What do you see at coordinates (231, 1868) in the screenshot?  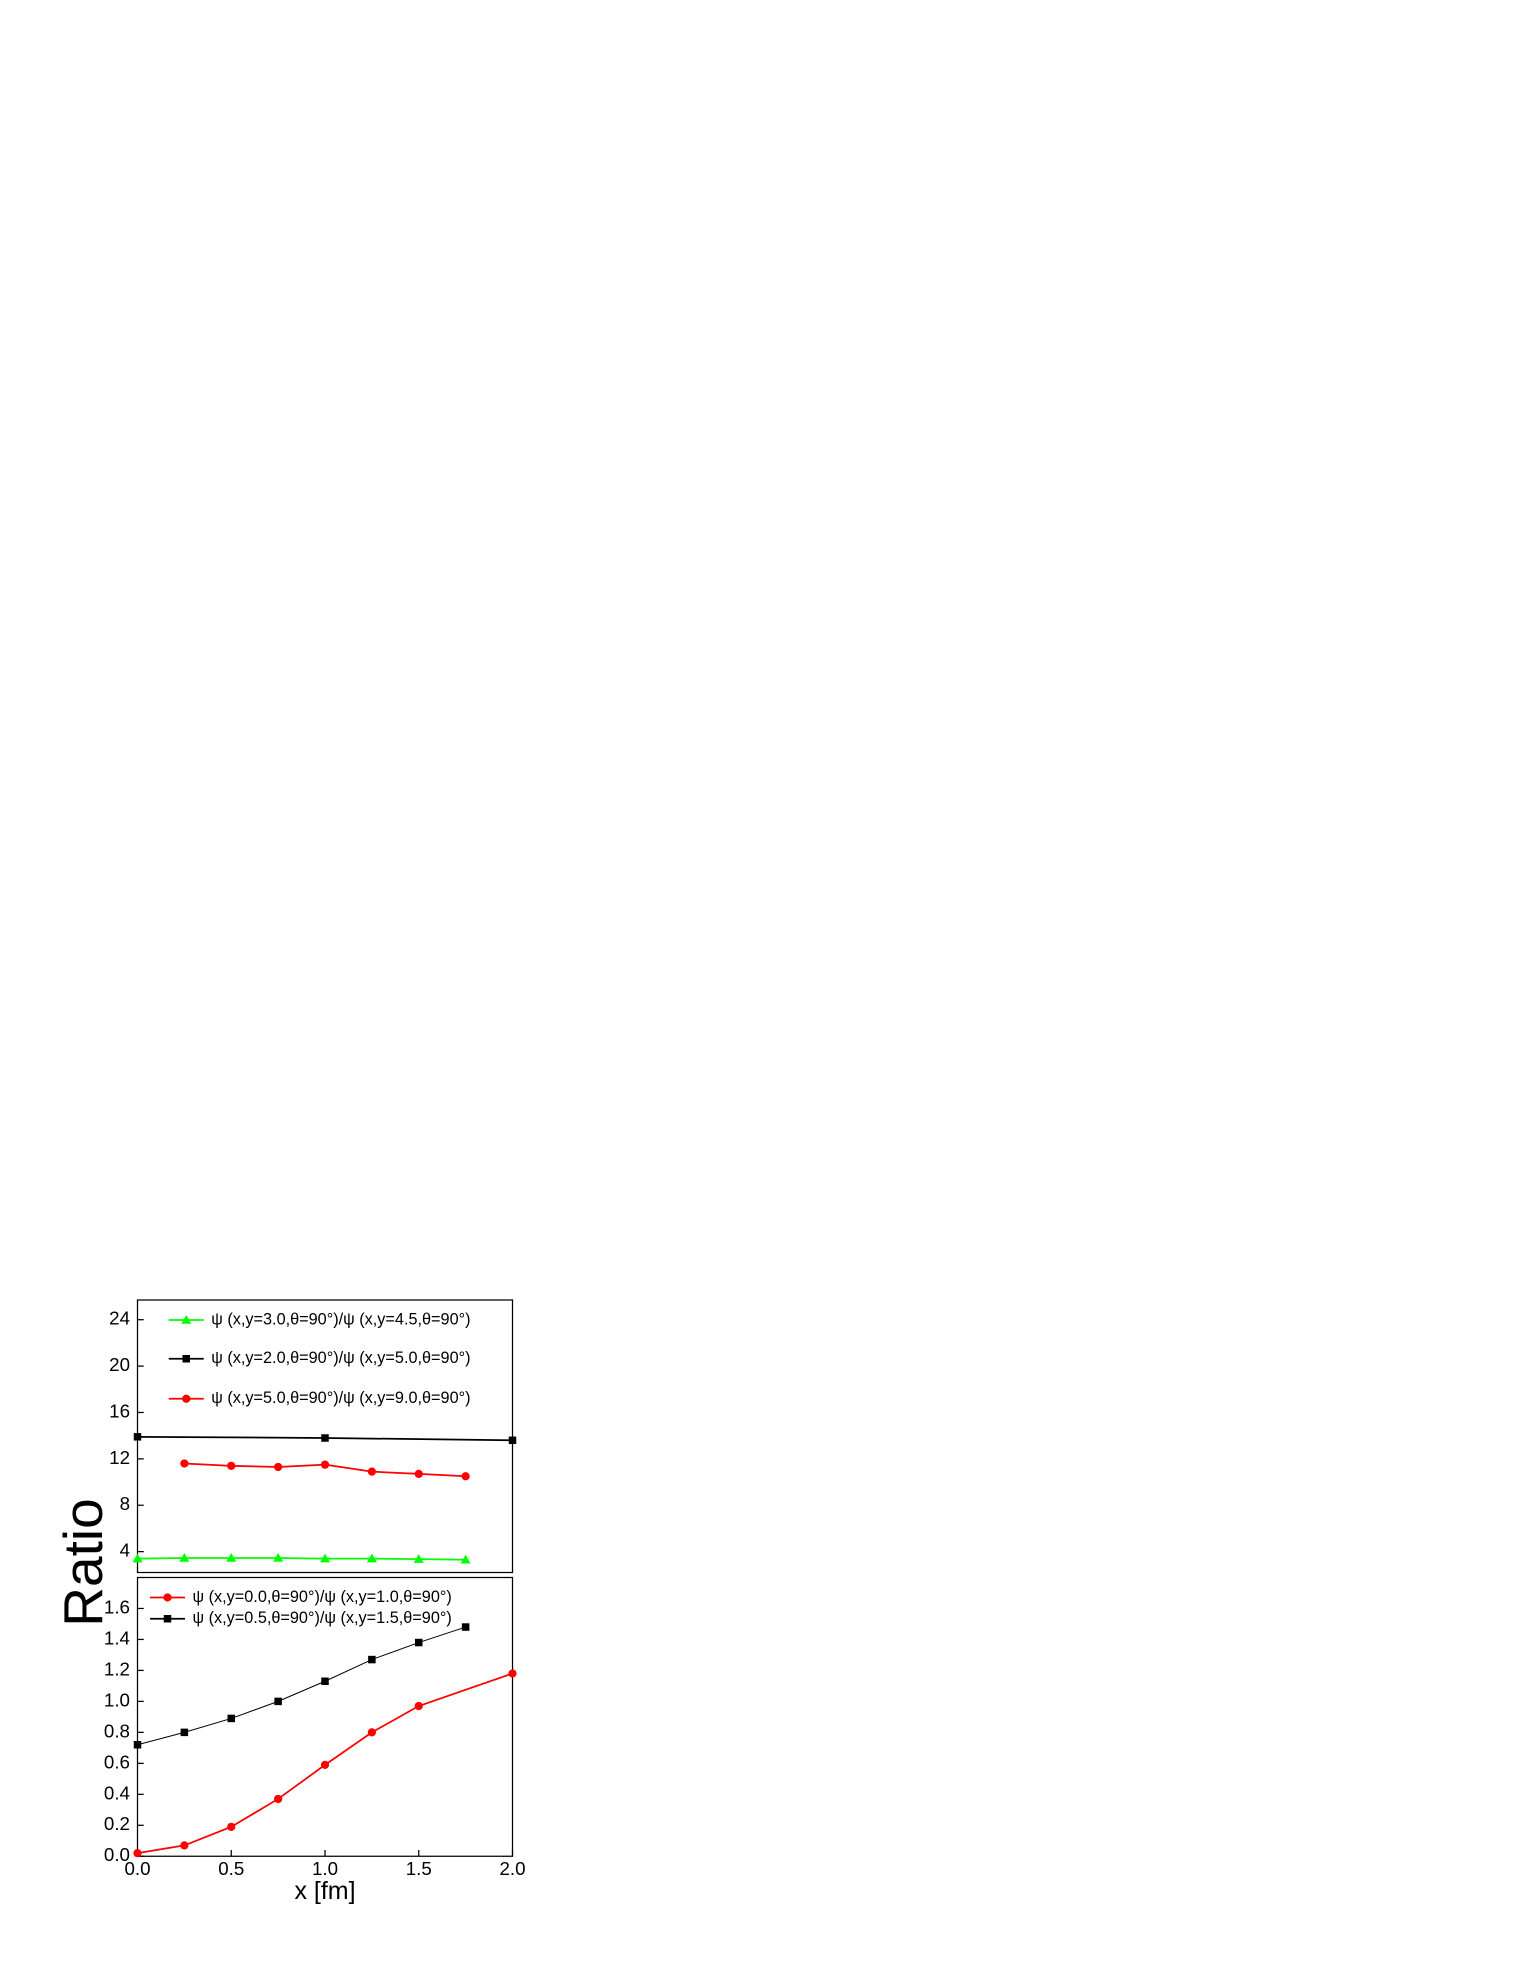 I see `x-tick-label: 0.5` at bounding box center [231, 1868].